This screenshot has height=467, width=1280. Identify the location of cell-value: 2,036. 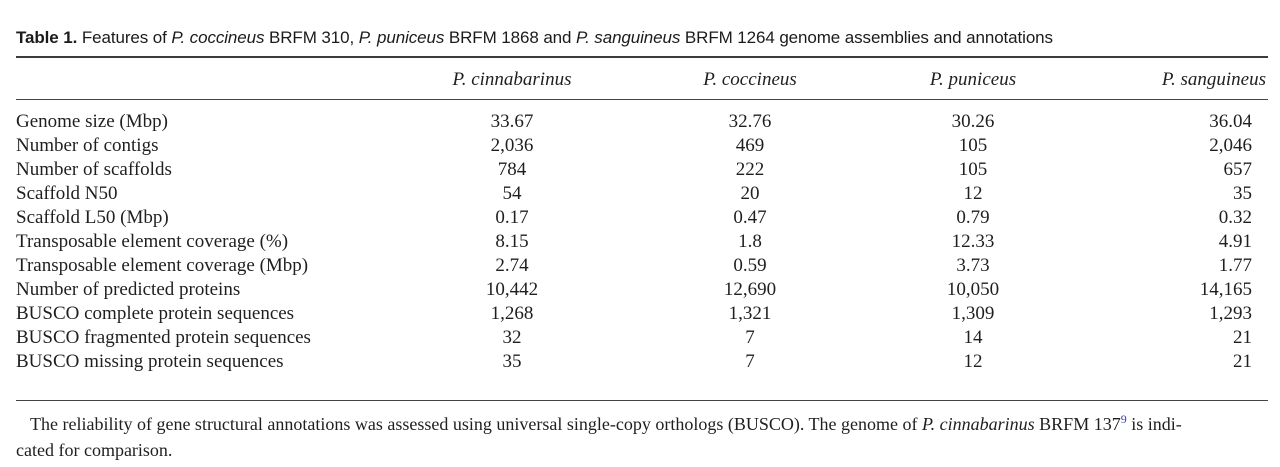
(512, 145).